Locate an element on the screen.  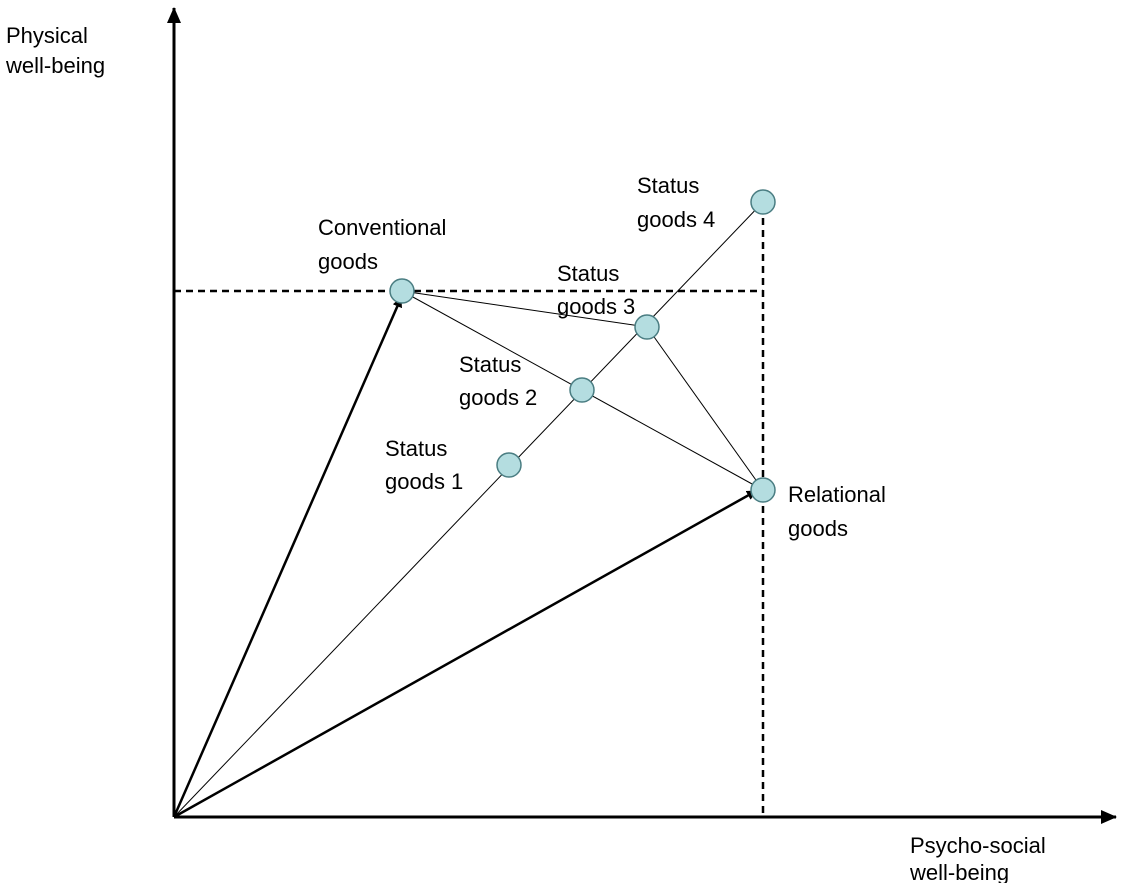
label-status3-line-2: goods 3 is located at coordinates (596, 306).